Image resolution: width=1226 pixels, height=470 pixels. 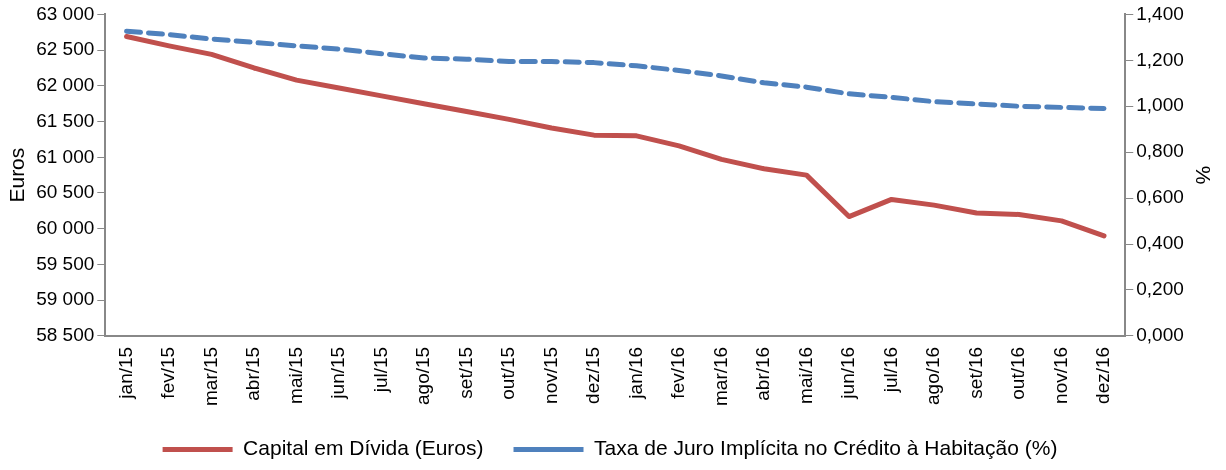 I want to click on x-tick-label: nov/16, so click(x=1060, y=375).